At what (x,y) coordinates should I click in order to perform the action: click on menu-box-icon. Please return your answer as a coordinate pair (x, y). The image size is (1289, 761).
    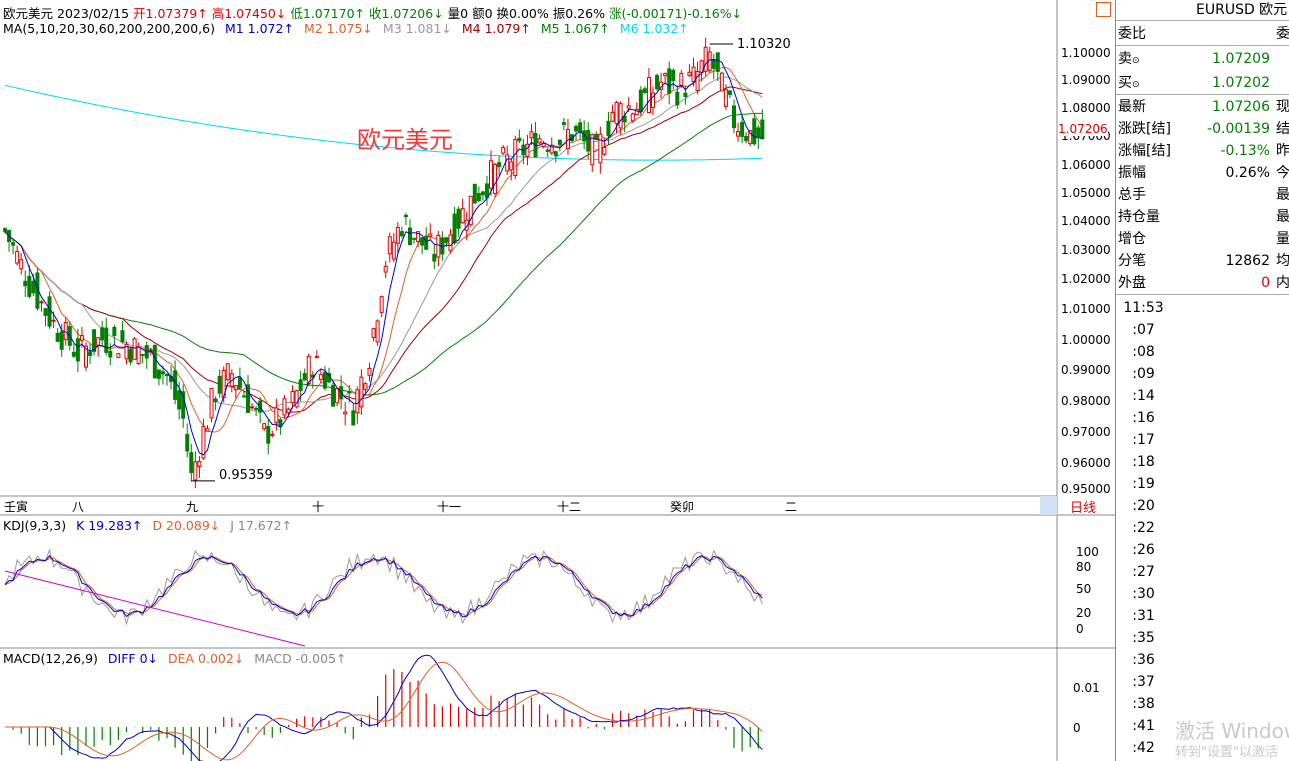
    Looking at the image, I should click on (1103, 9).